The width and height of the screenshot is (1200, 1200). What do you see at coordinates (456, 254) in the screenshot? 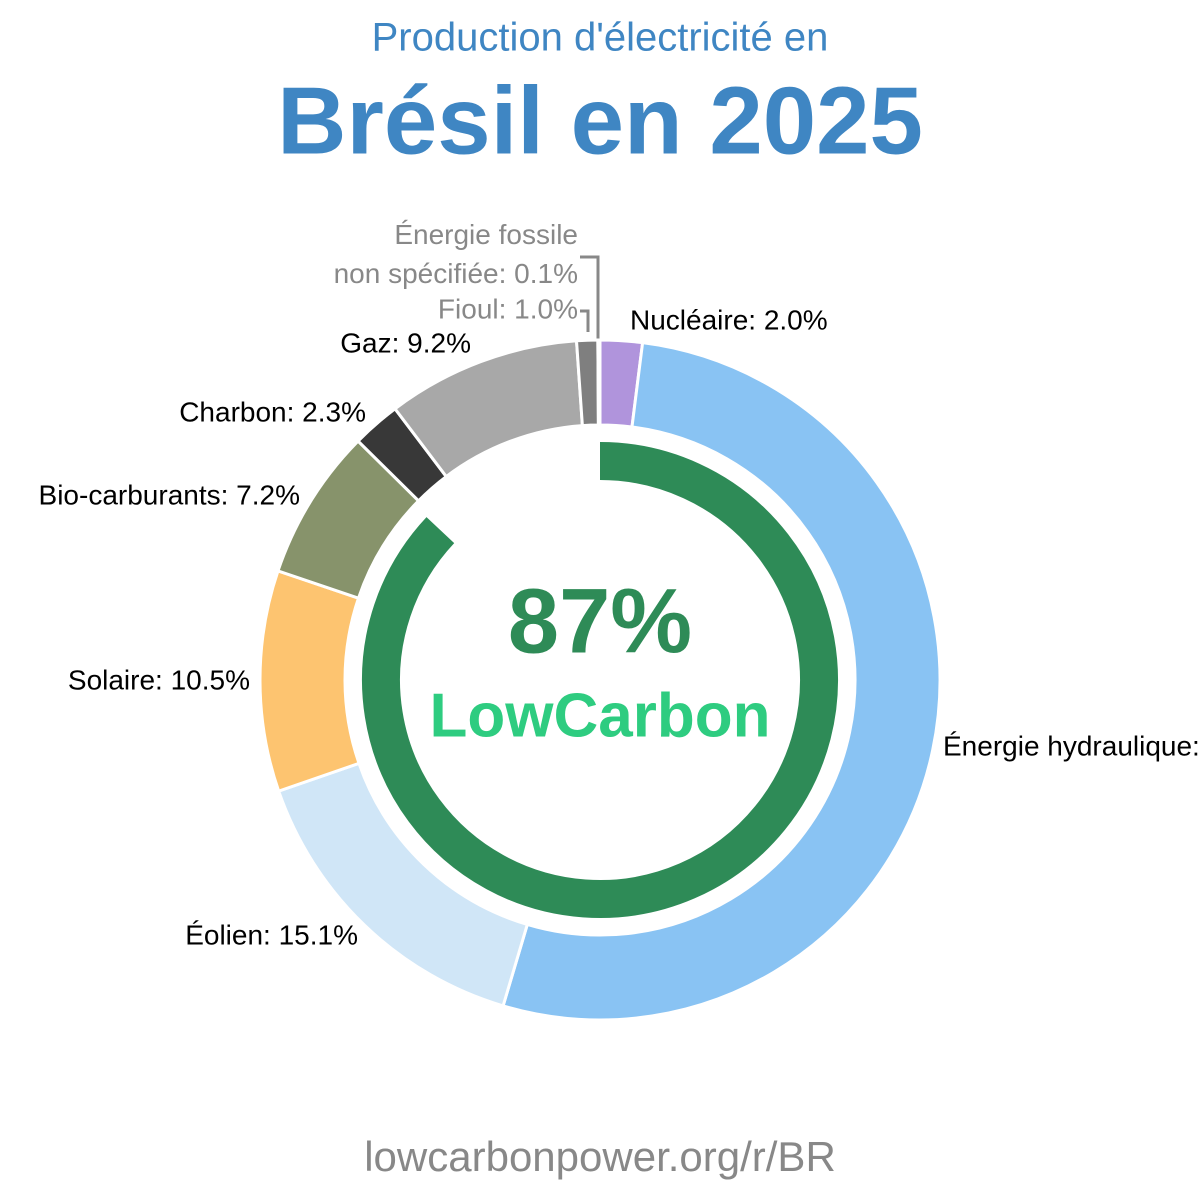
I see `segment-label: Énergie fossile non spécifiée: 0.1%` at bounding box center [456, 254].